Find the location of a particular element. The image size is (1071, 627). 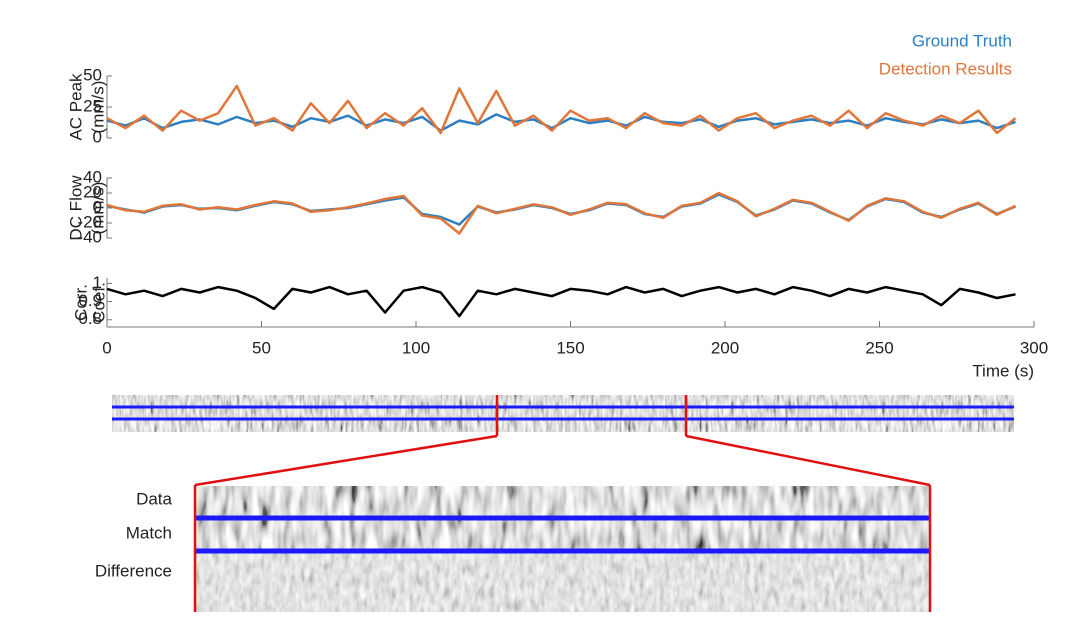

legend-label: Detection Results is located at coordinates (945, 68).